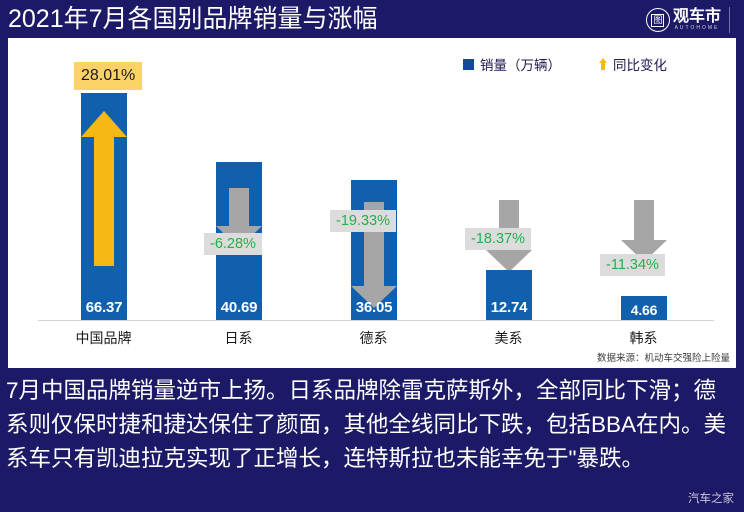 Image resolution: width=744 pixels, height=512 pixels. Describe the element at coordinates (238, 338) in the screenshot. I see `category-label-1: 日系` at that location.